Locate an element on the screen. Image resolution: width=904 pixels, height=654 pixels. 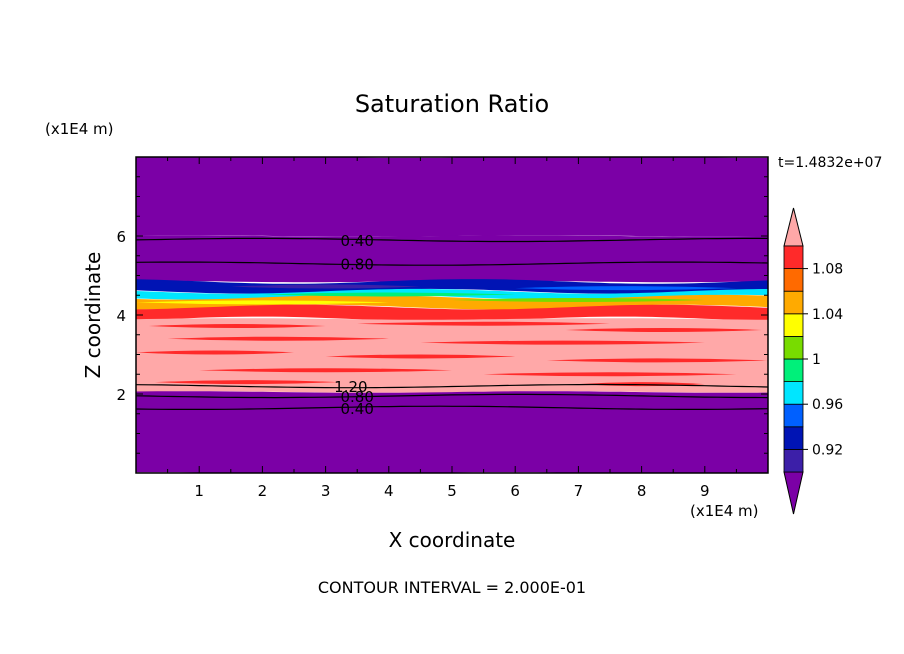
x-tick-label: 9 is located at coordinates (705, 491).